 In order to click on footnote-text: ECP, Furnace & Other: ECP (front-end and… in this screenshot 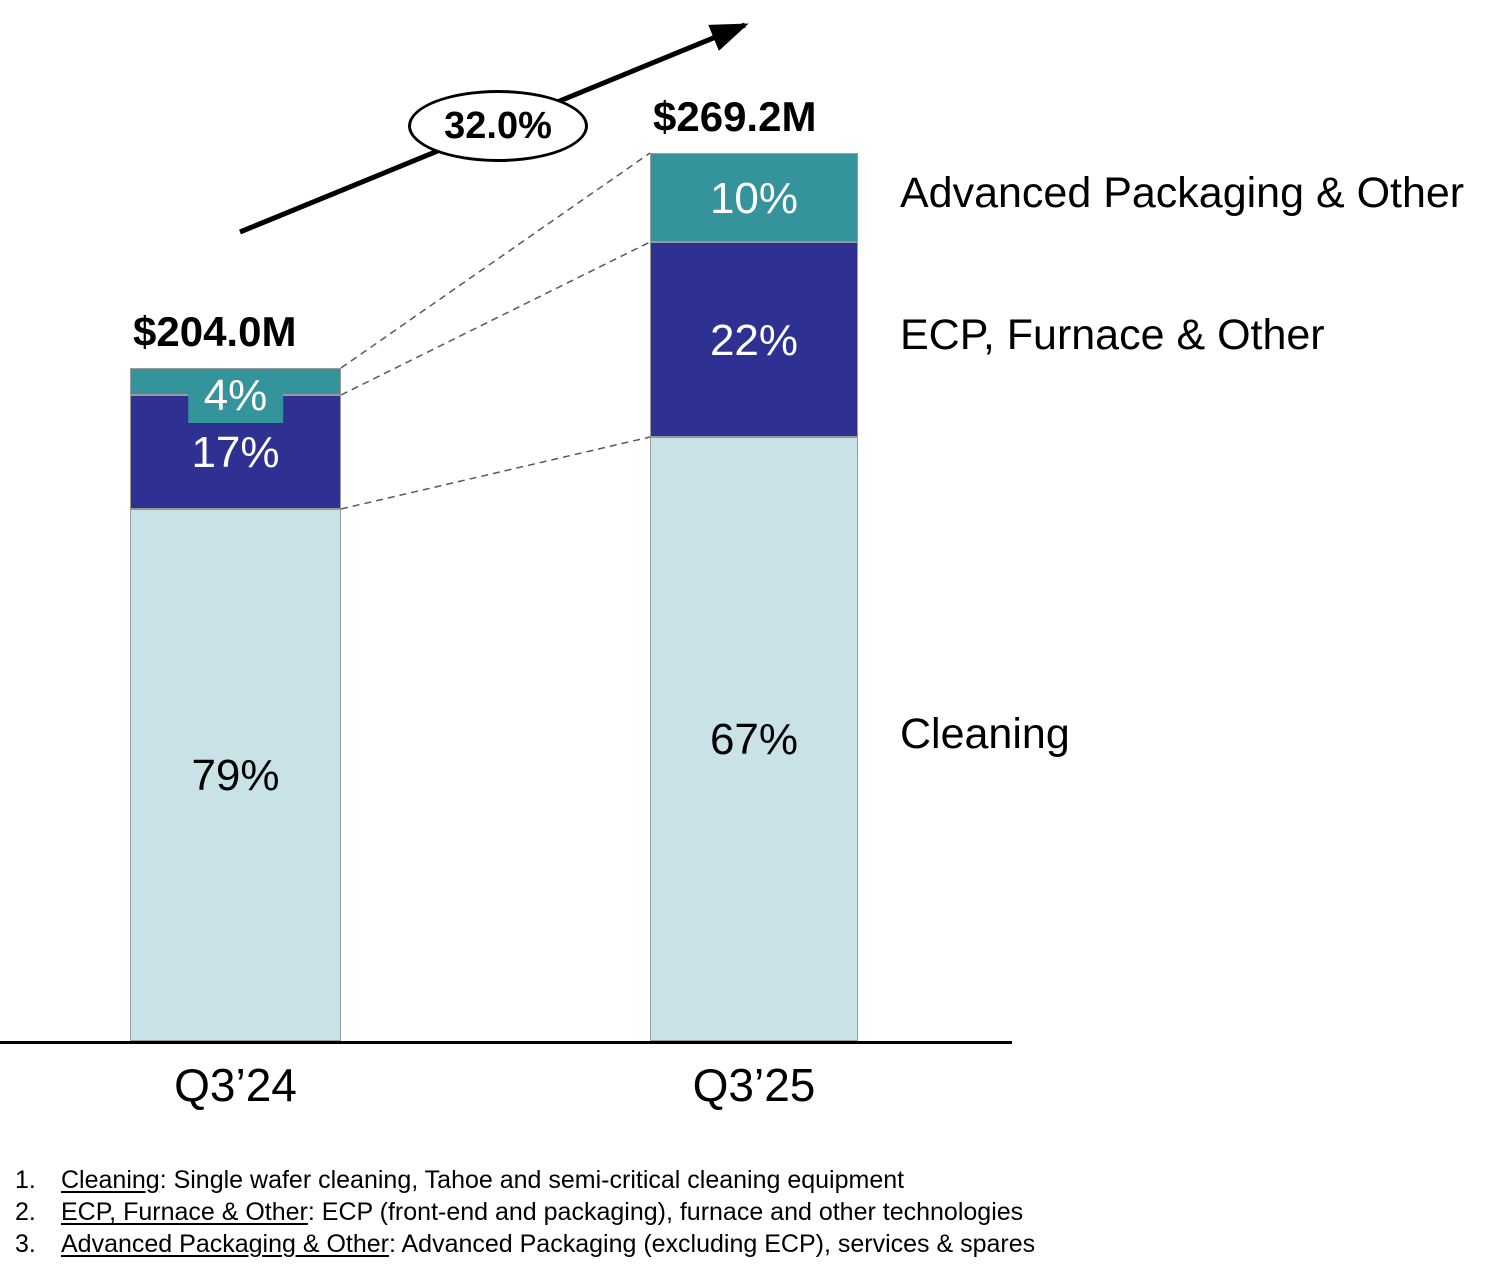, I will do `click(542, 1212)`.